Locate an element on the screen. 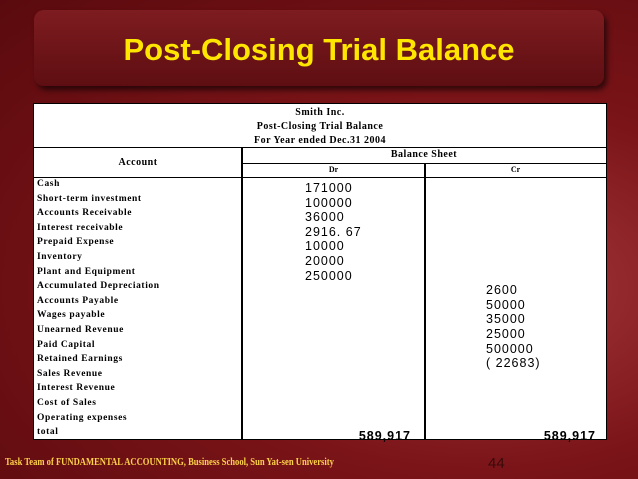 Image resolution: width=638 pixels, height=479 pixels. cr-header: Cr is located at coordinates (515, 169).